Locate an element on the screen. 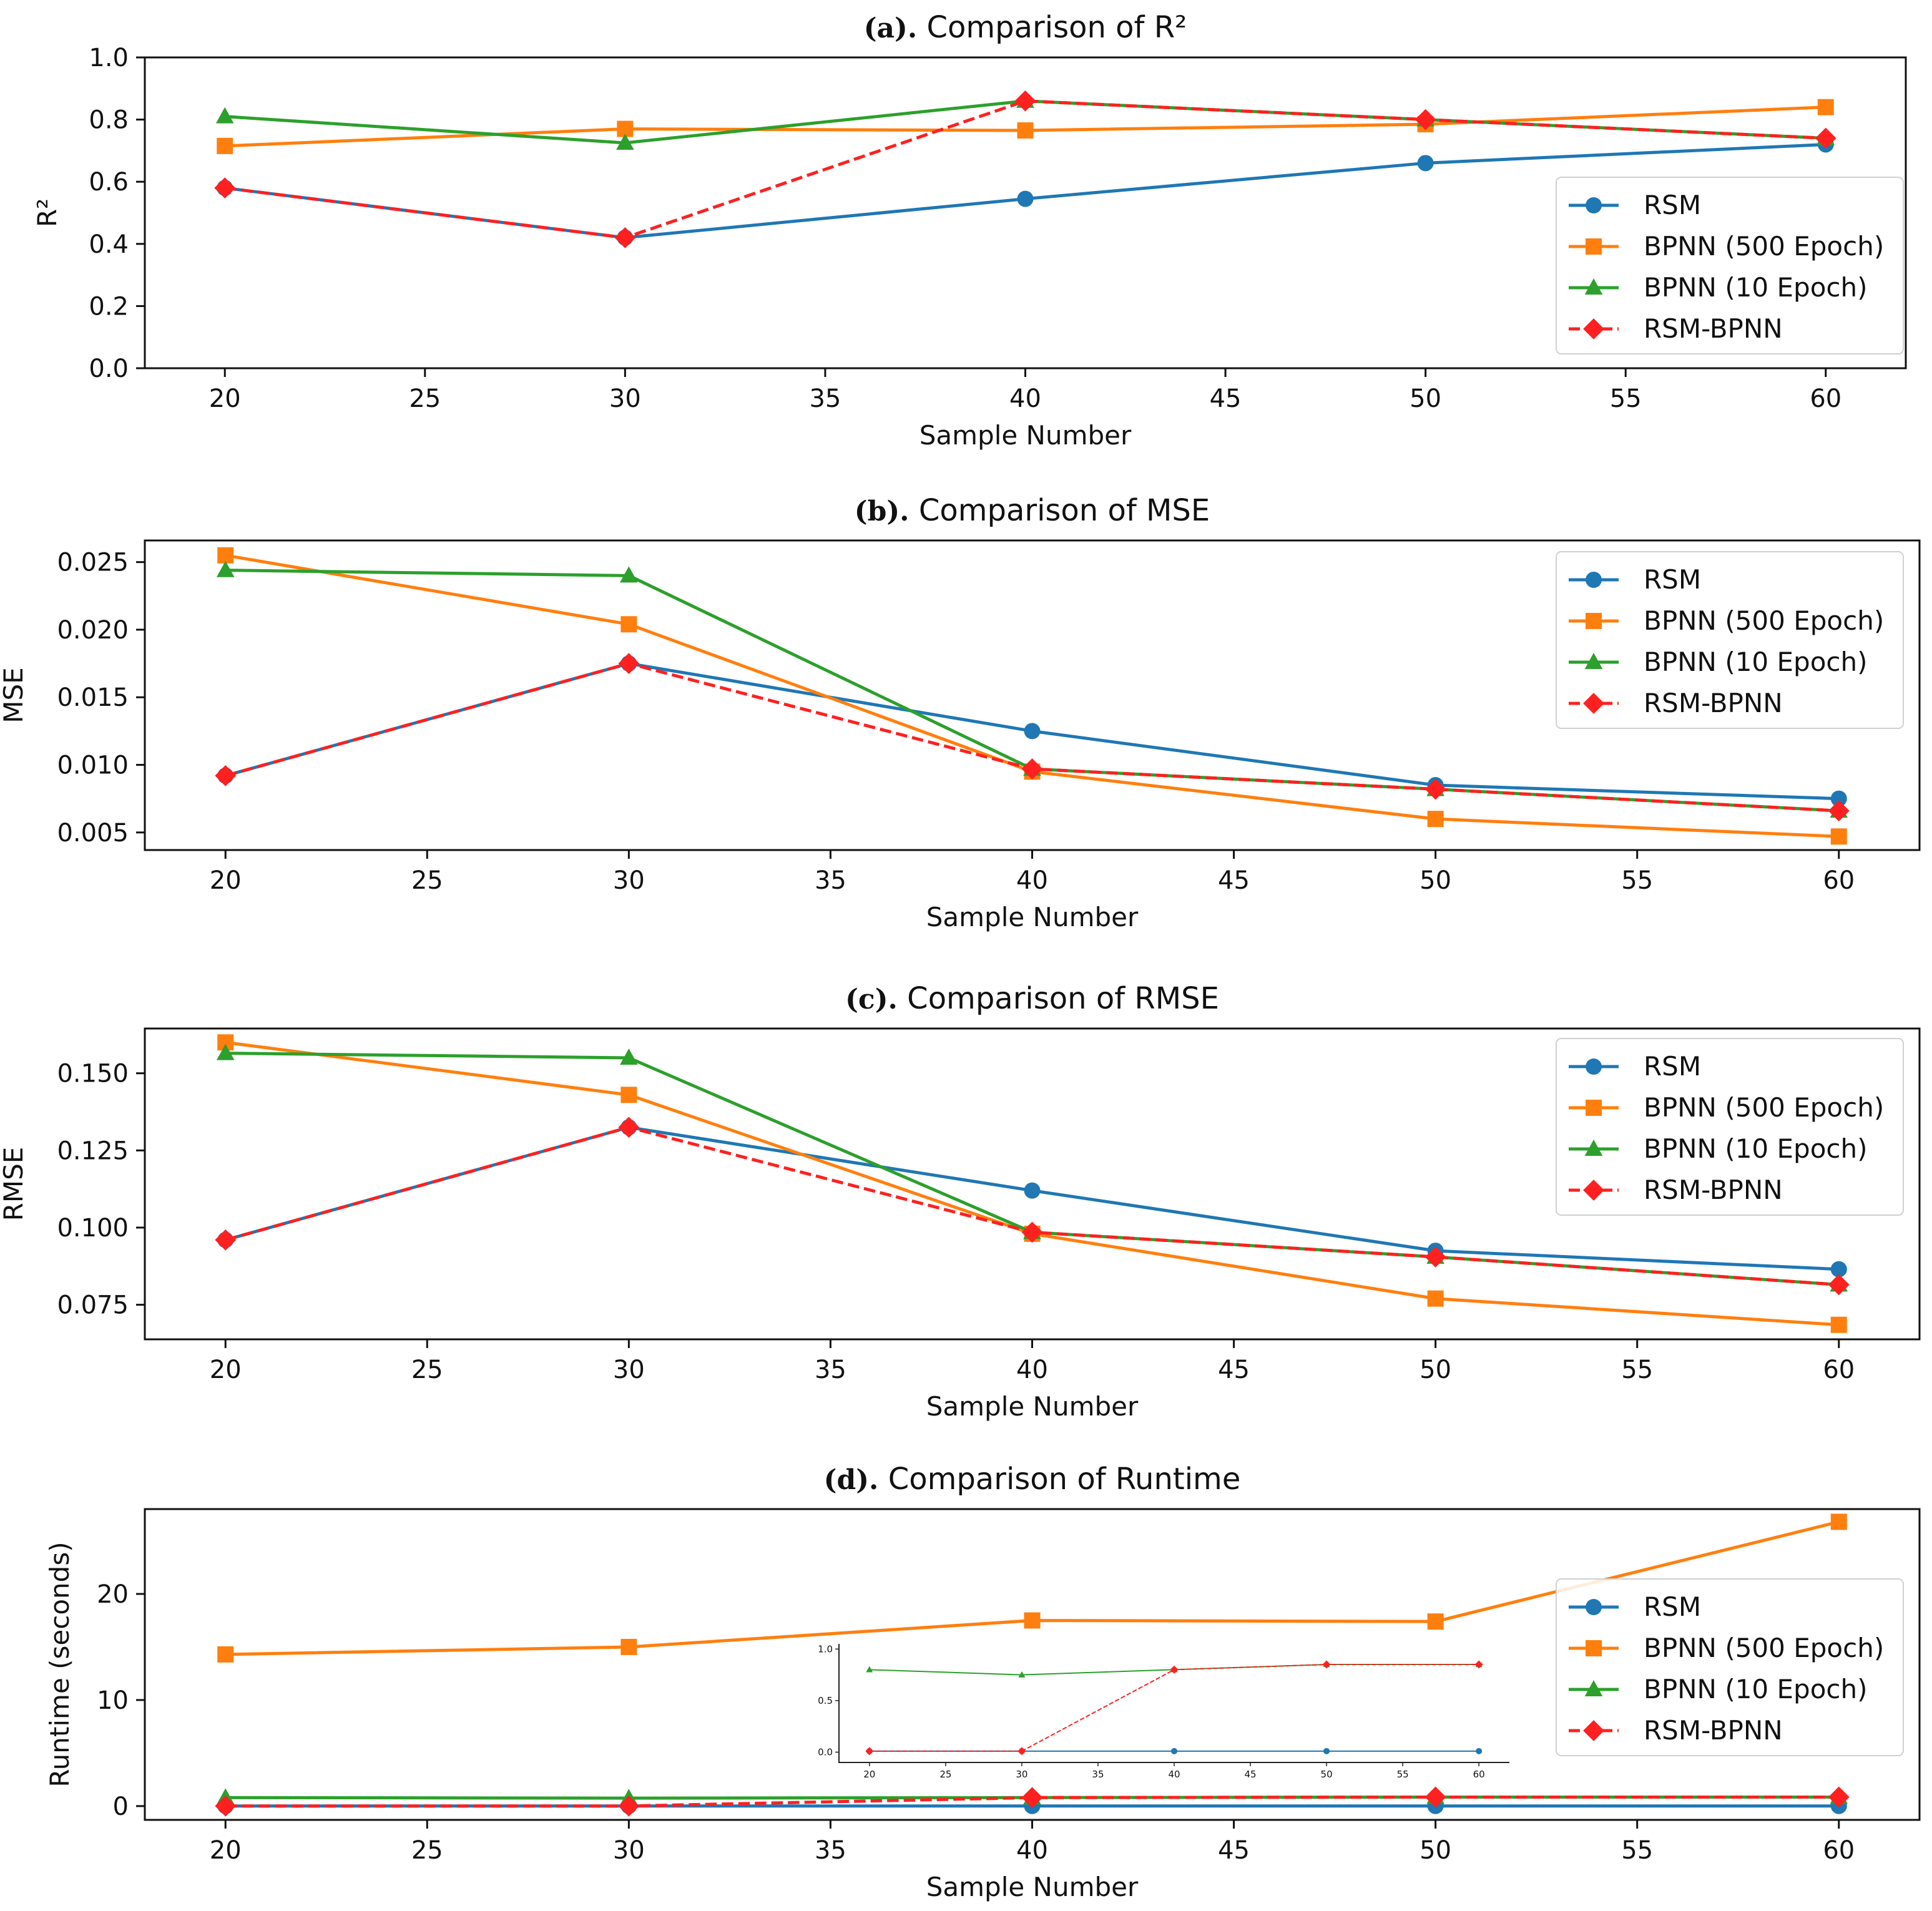 The height and width of the screenshot is (1911, 1932). inset-y-tick-label: 0.0 is located at coordinates (826, 1752).